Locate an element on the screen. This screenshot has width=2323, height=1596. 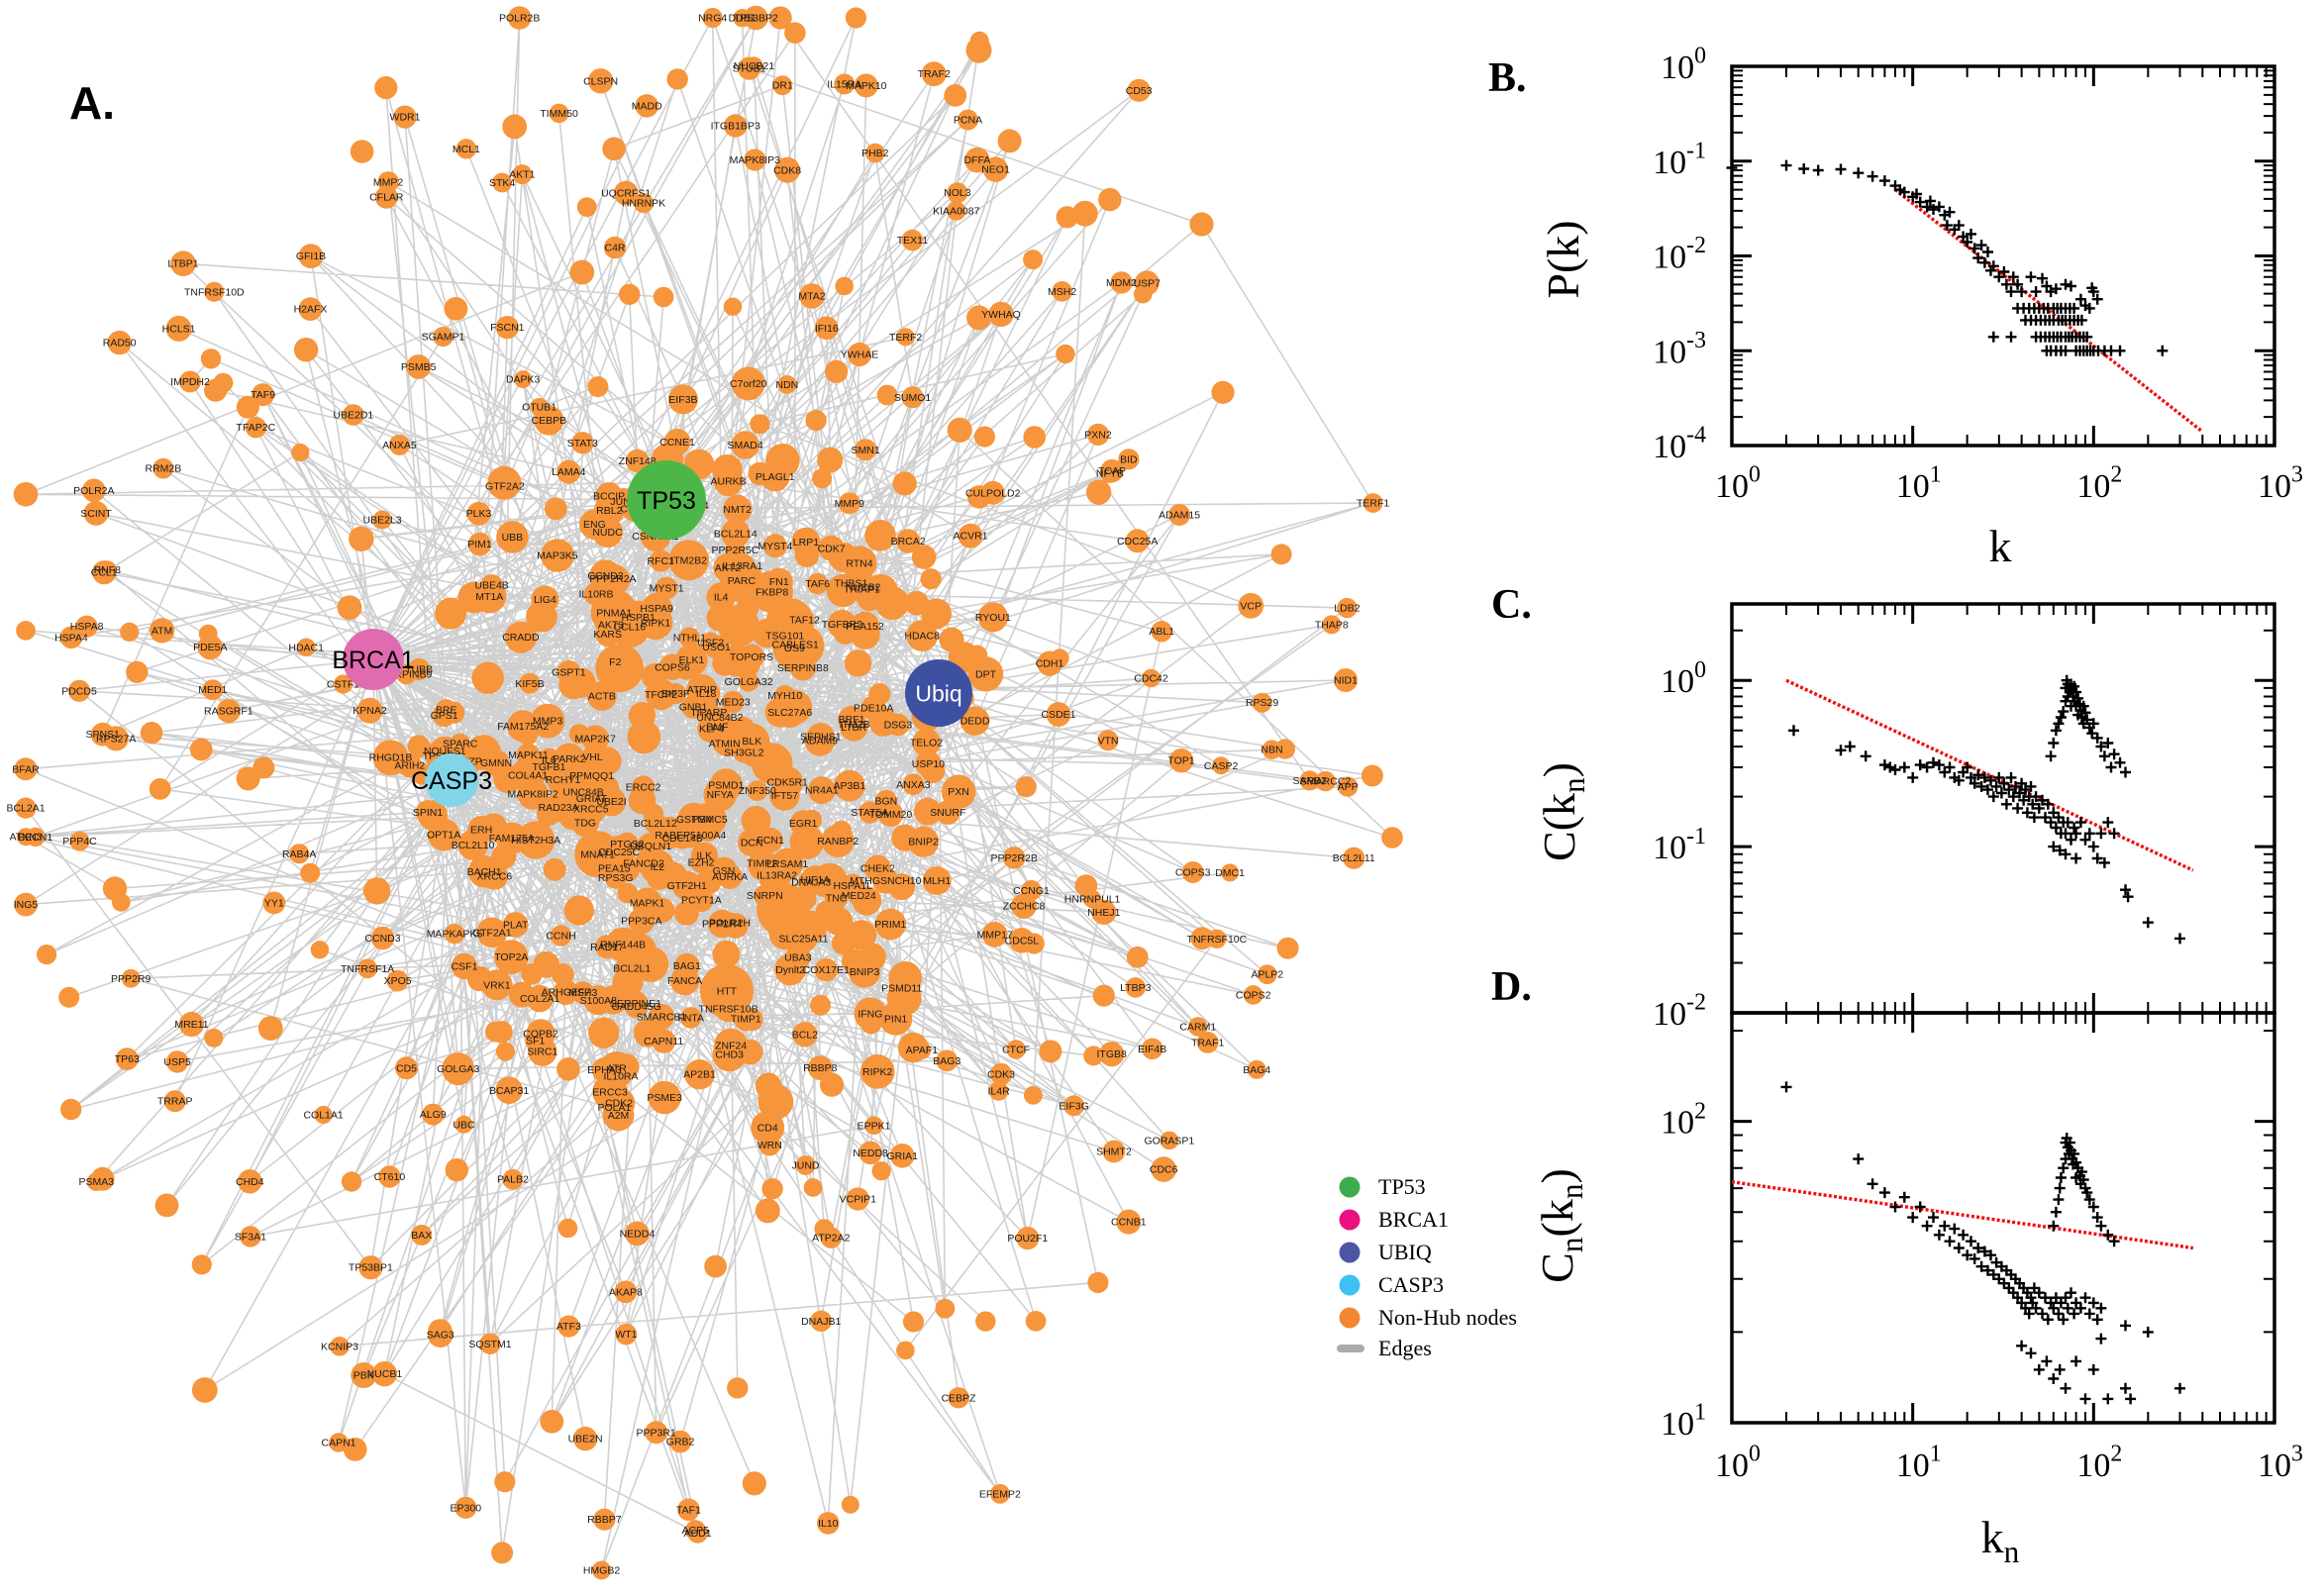
network-node-label: VHL is located at coordinates (593, 757).